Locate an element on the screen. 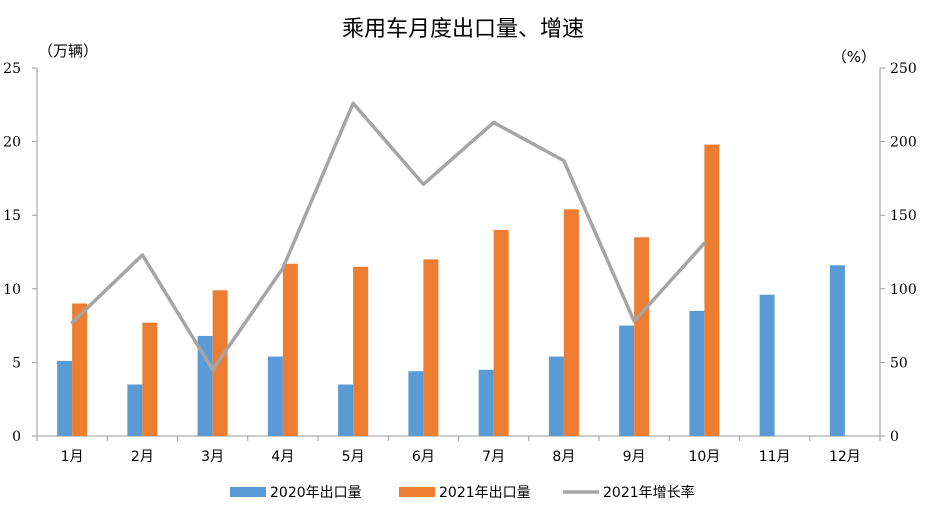  x-tick-label: 5月 is located at coordinates (353, 457).